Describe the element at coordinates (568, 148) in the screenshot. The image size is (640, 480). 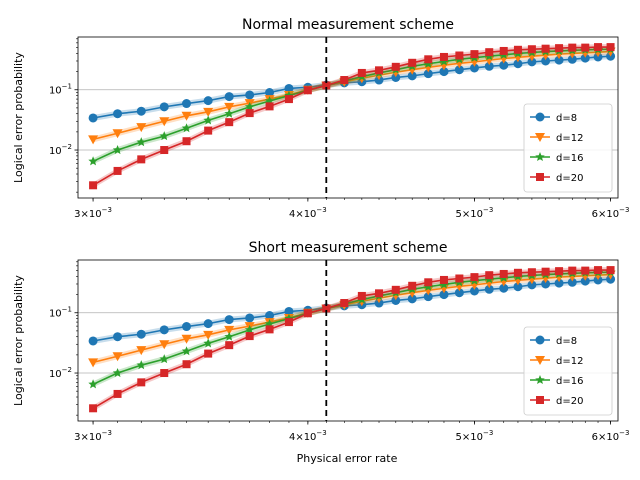
I see `legend-box` at that location.